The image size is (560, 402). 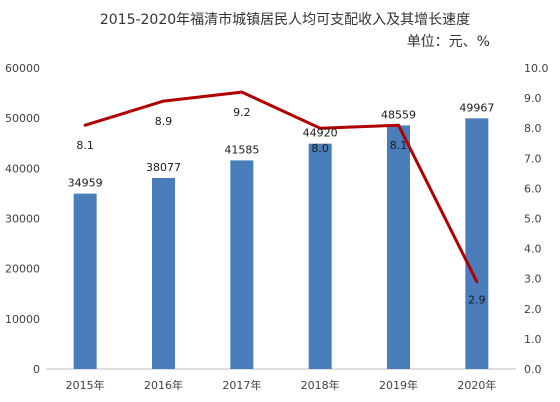 What do you see at coordinates (22, 219) in the screenshot?
I see `left-tick-label-3: 30000` at bounding box center [22, 219].